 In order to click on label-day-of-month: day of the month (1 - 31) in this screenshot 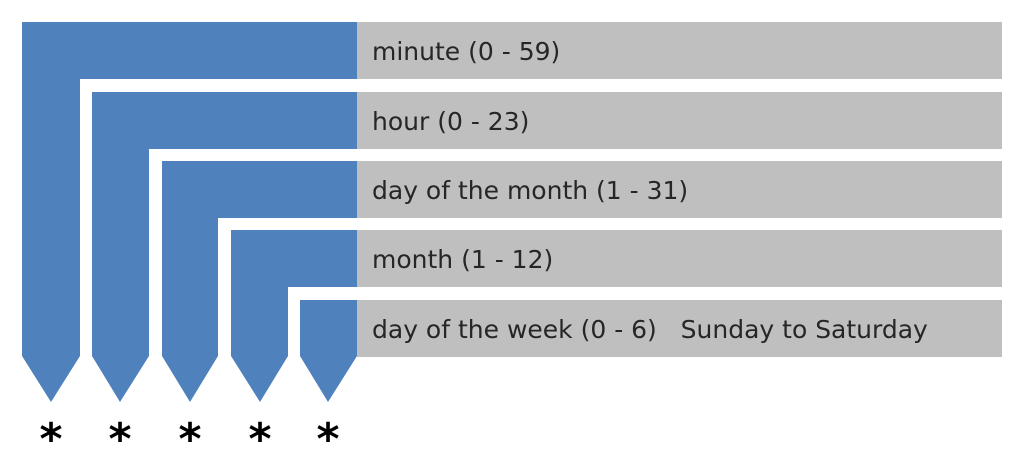, I will do `click(530, 190)`.